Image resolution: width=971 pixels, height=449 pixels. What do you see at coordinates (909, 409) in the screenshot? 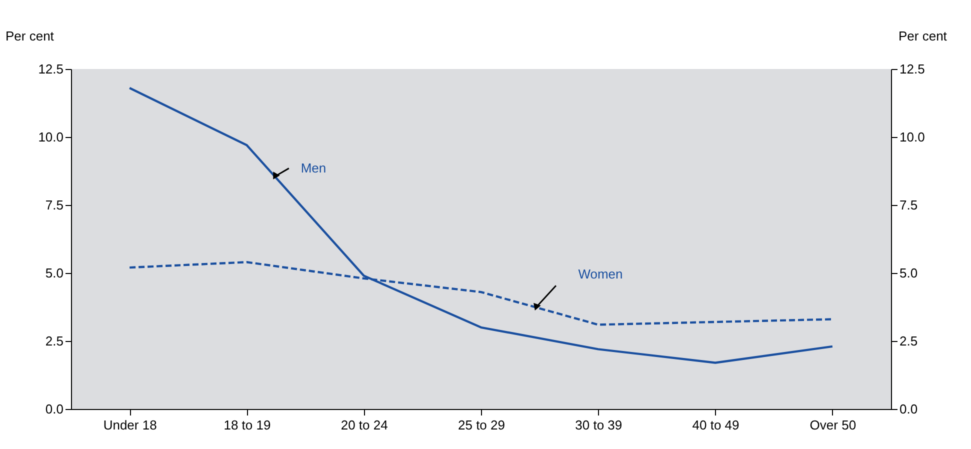
I see `y2-tick-label: 0.0` at bounding box center [909, 409].